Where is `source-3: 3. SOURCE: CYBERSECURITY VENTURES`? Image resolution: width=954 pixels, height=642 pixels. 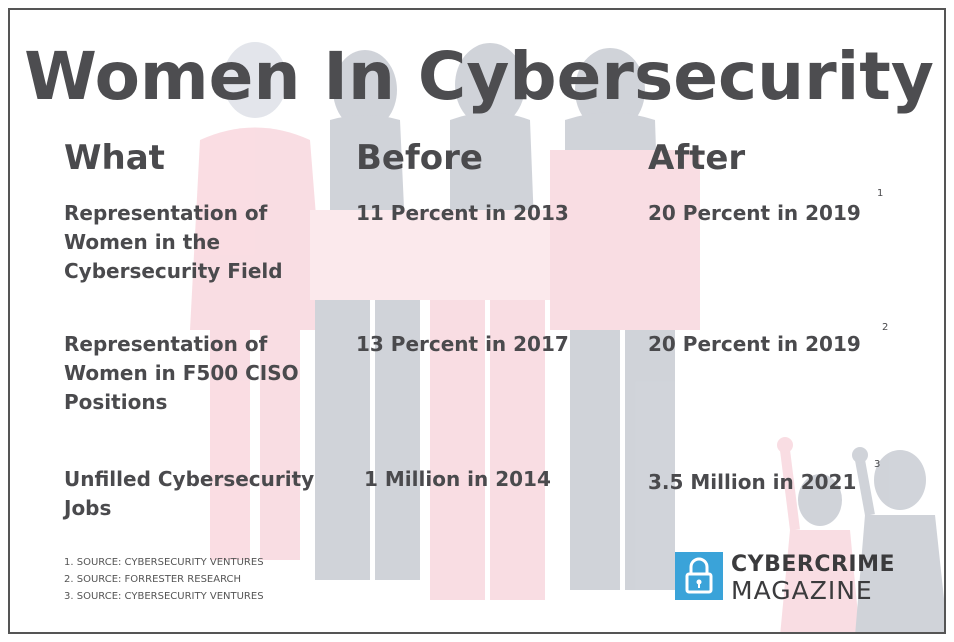 source-3: 3. SOURCE: CYBERSECURITY VENTURES is located at coordinates (164, 596).